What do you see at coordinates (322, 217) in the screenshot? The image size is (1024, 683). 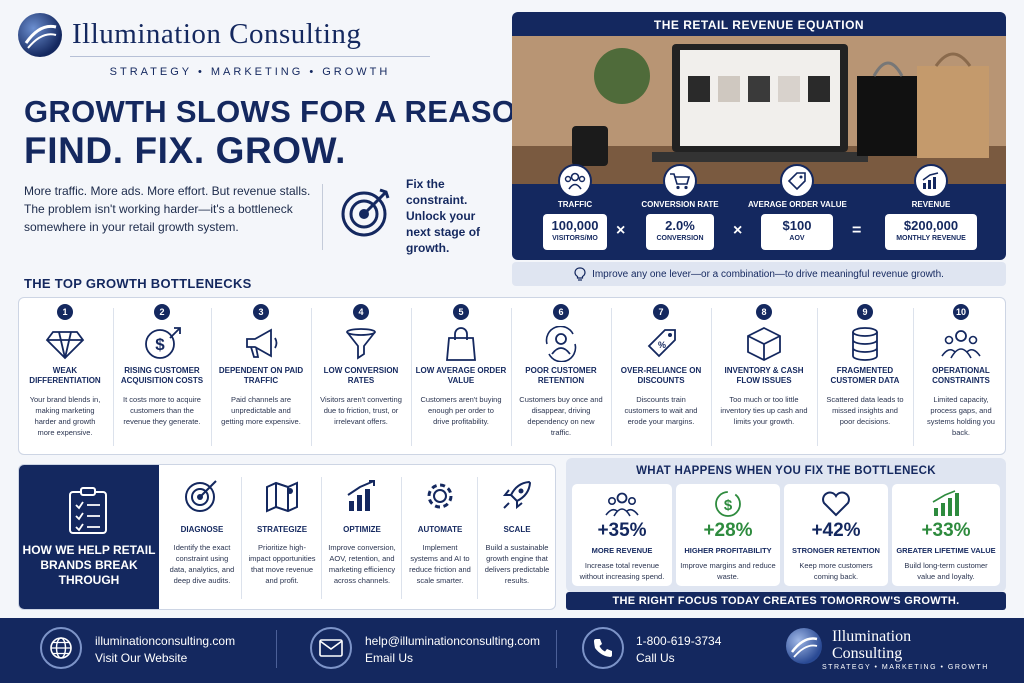 I see `hero-divider` at bounding box center [322, 217].